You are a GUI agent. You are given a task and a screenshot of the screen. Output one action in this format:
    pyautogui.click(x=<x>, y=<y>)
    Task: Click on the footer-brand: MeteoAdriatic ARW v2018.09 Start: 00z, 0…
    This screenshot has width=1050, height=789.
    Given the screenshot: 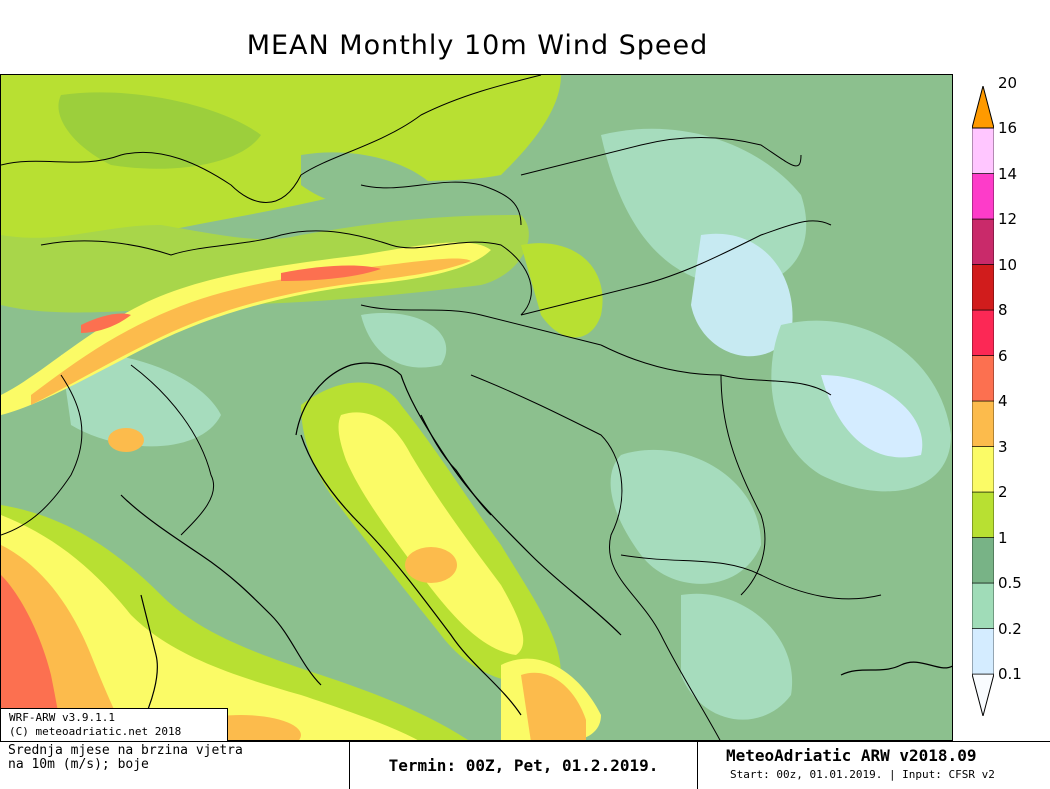 What is the action you would take?
    pyautogui.click(x=874, y=765)
    